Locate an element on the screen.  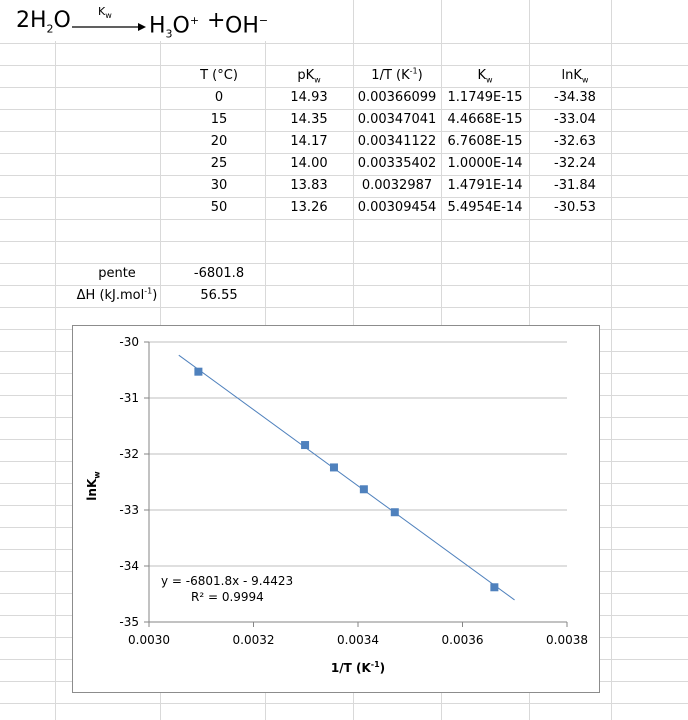
cell-kw: 1.1749E-15 is located at coordinates (485, 97).